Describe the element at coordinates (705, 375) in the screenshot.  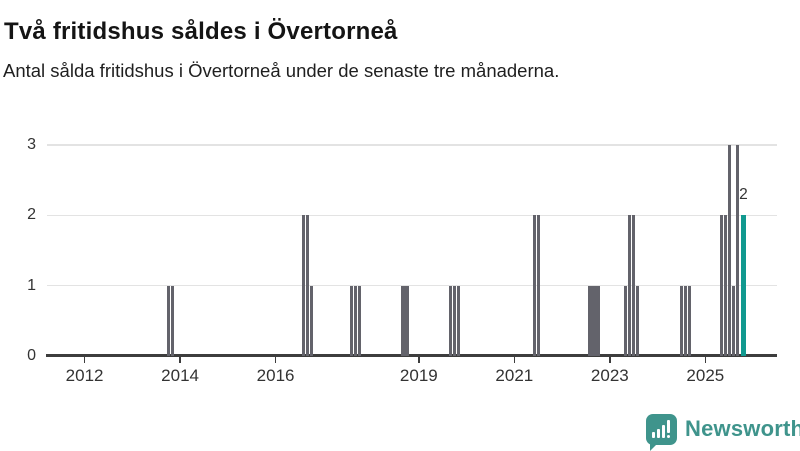
I see `x-axis-tick-label: 2025` at that location.